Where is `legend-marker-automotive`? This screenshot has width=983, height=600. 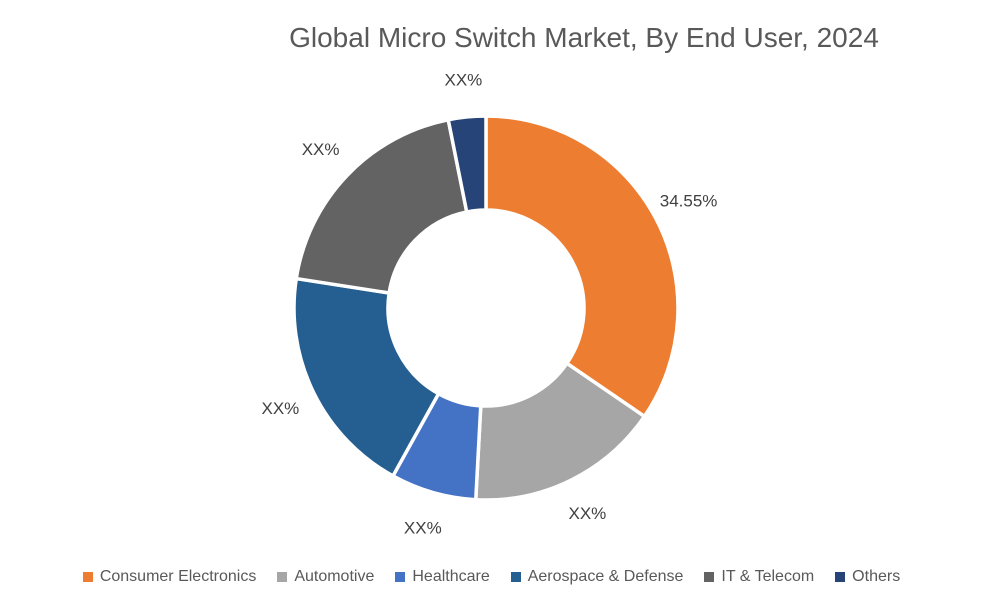 legend-marker-automotive is located at coordinates (282, 577).